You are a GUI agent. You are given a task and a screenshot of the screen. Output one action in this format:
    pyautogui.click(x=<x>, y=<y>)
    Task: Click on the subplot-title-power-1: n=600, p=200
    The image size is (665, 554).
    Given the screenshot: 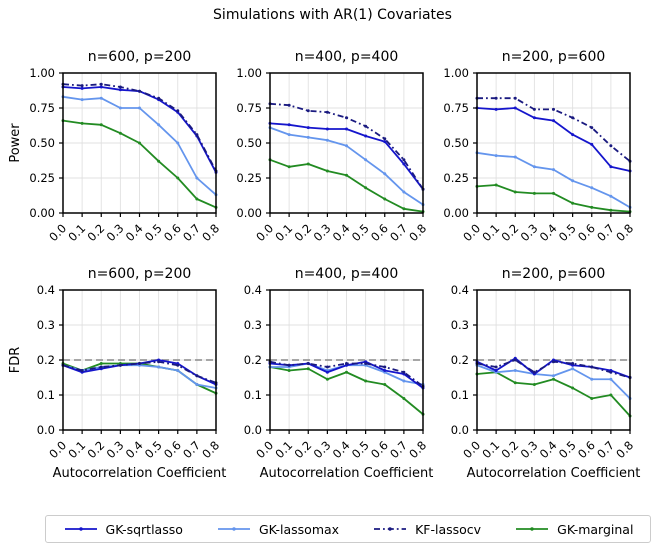 What is the action you would take?
    pyautogui.click(x=139, y=57)
    